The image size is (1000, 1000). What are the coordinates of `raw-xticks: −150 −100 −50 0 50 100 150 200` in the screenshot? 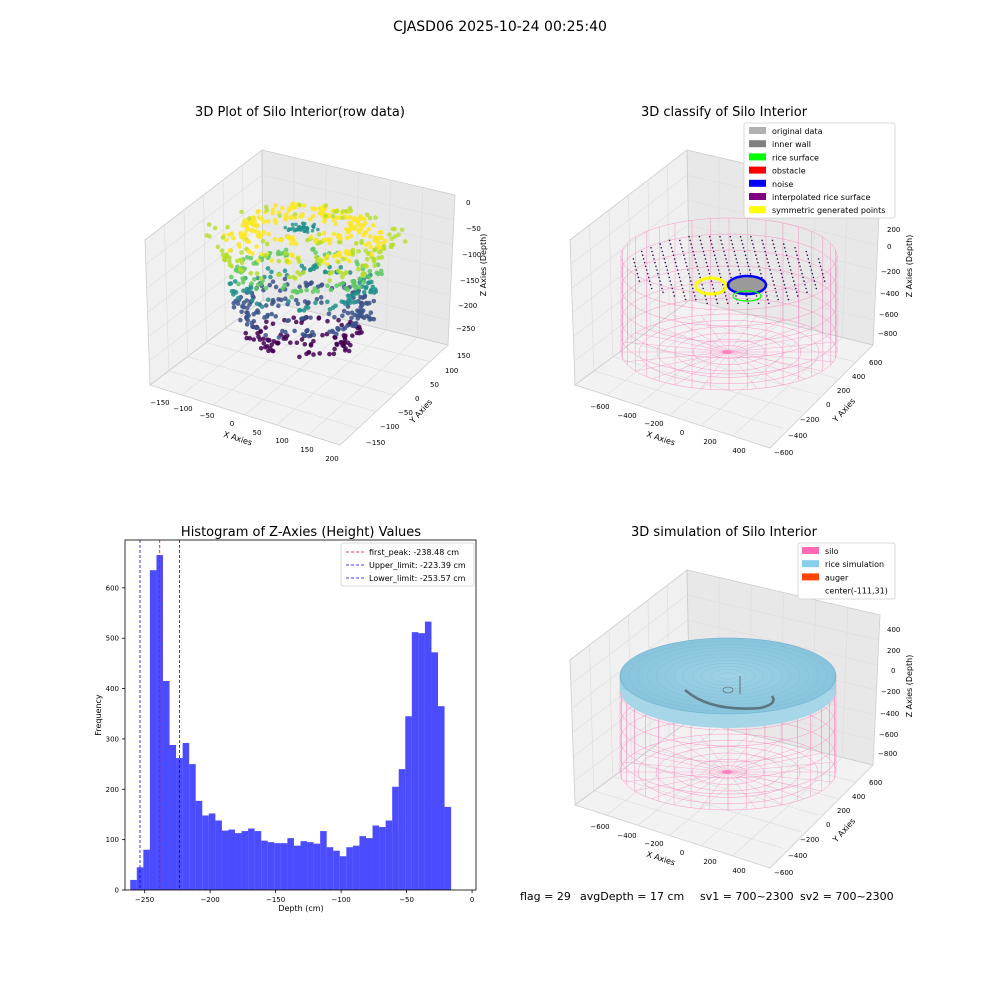 It's located at (244, 431).